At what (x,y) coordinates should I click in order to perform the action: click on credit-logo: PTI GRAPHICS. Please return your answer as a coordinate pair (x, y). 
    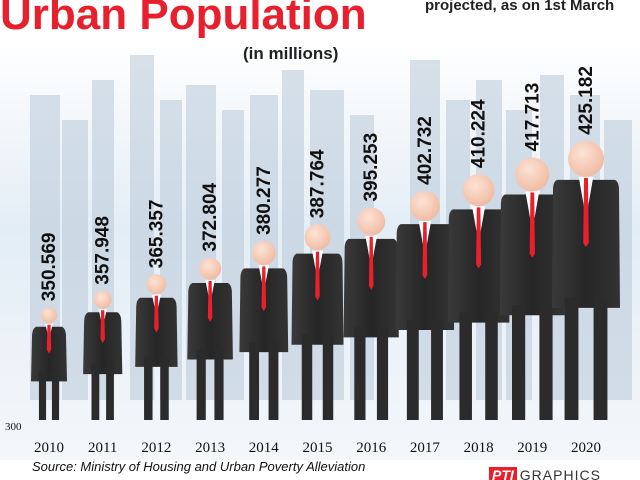
    Looking at the image, I should click on (564, 473).